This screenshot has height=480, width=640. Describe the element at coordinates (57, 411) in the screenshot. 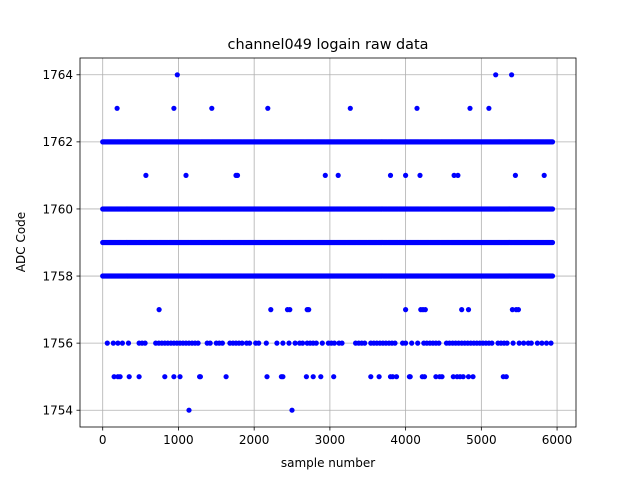

I see `y-tick-label: 1754` at that location.